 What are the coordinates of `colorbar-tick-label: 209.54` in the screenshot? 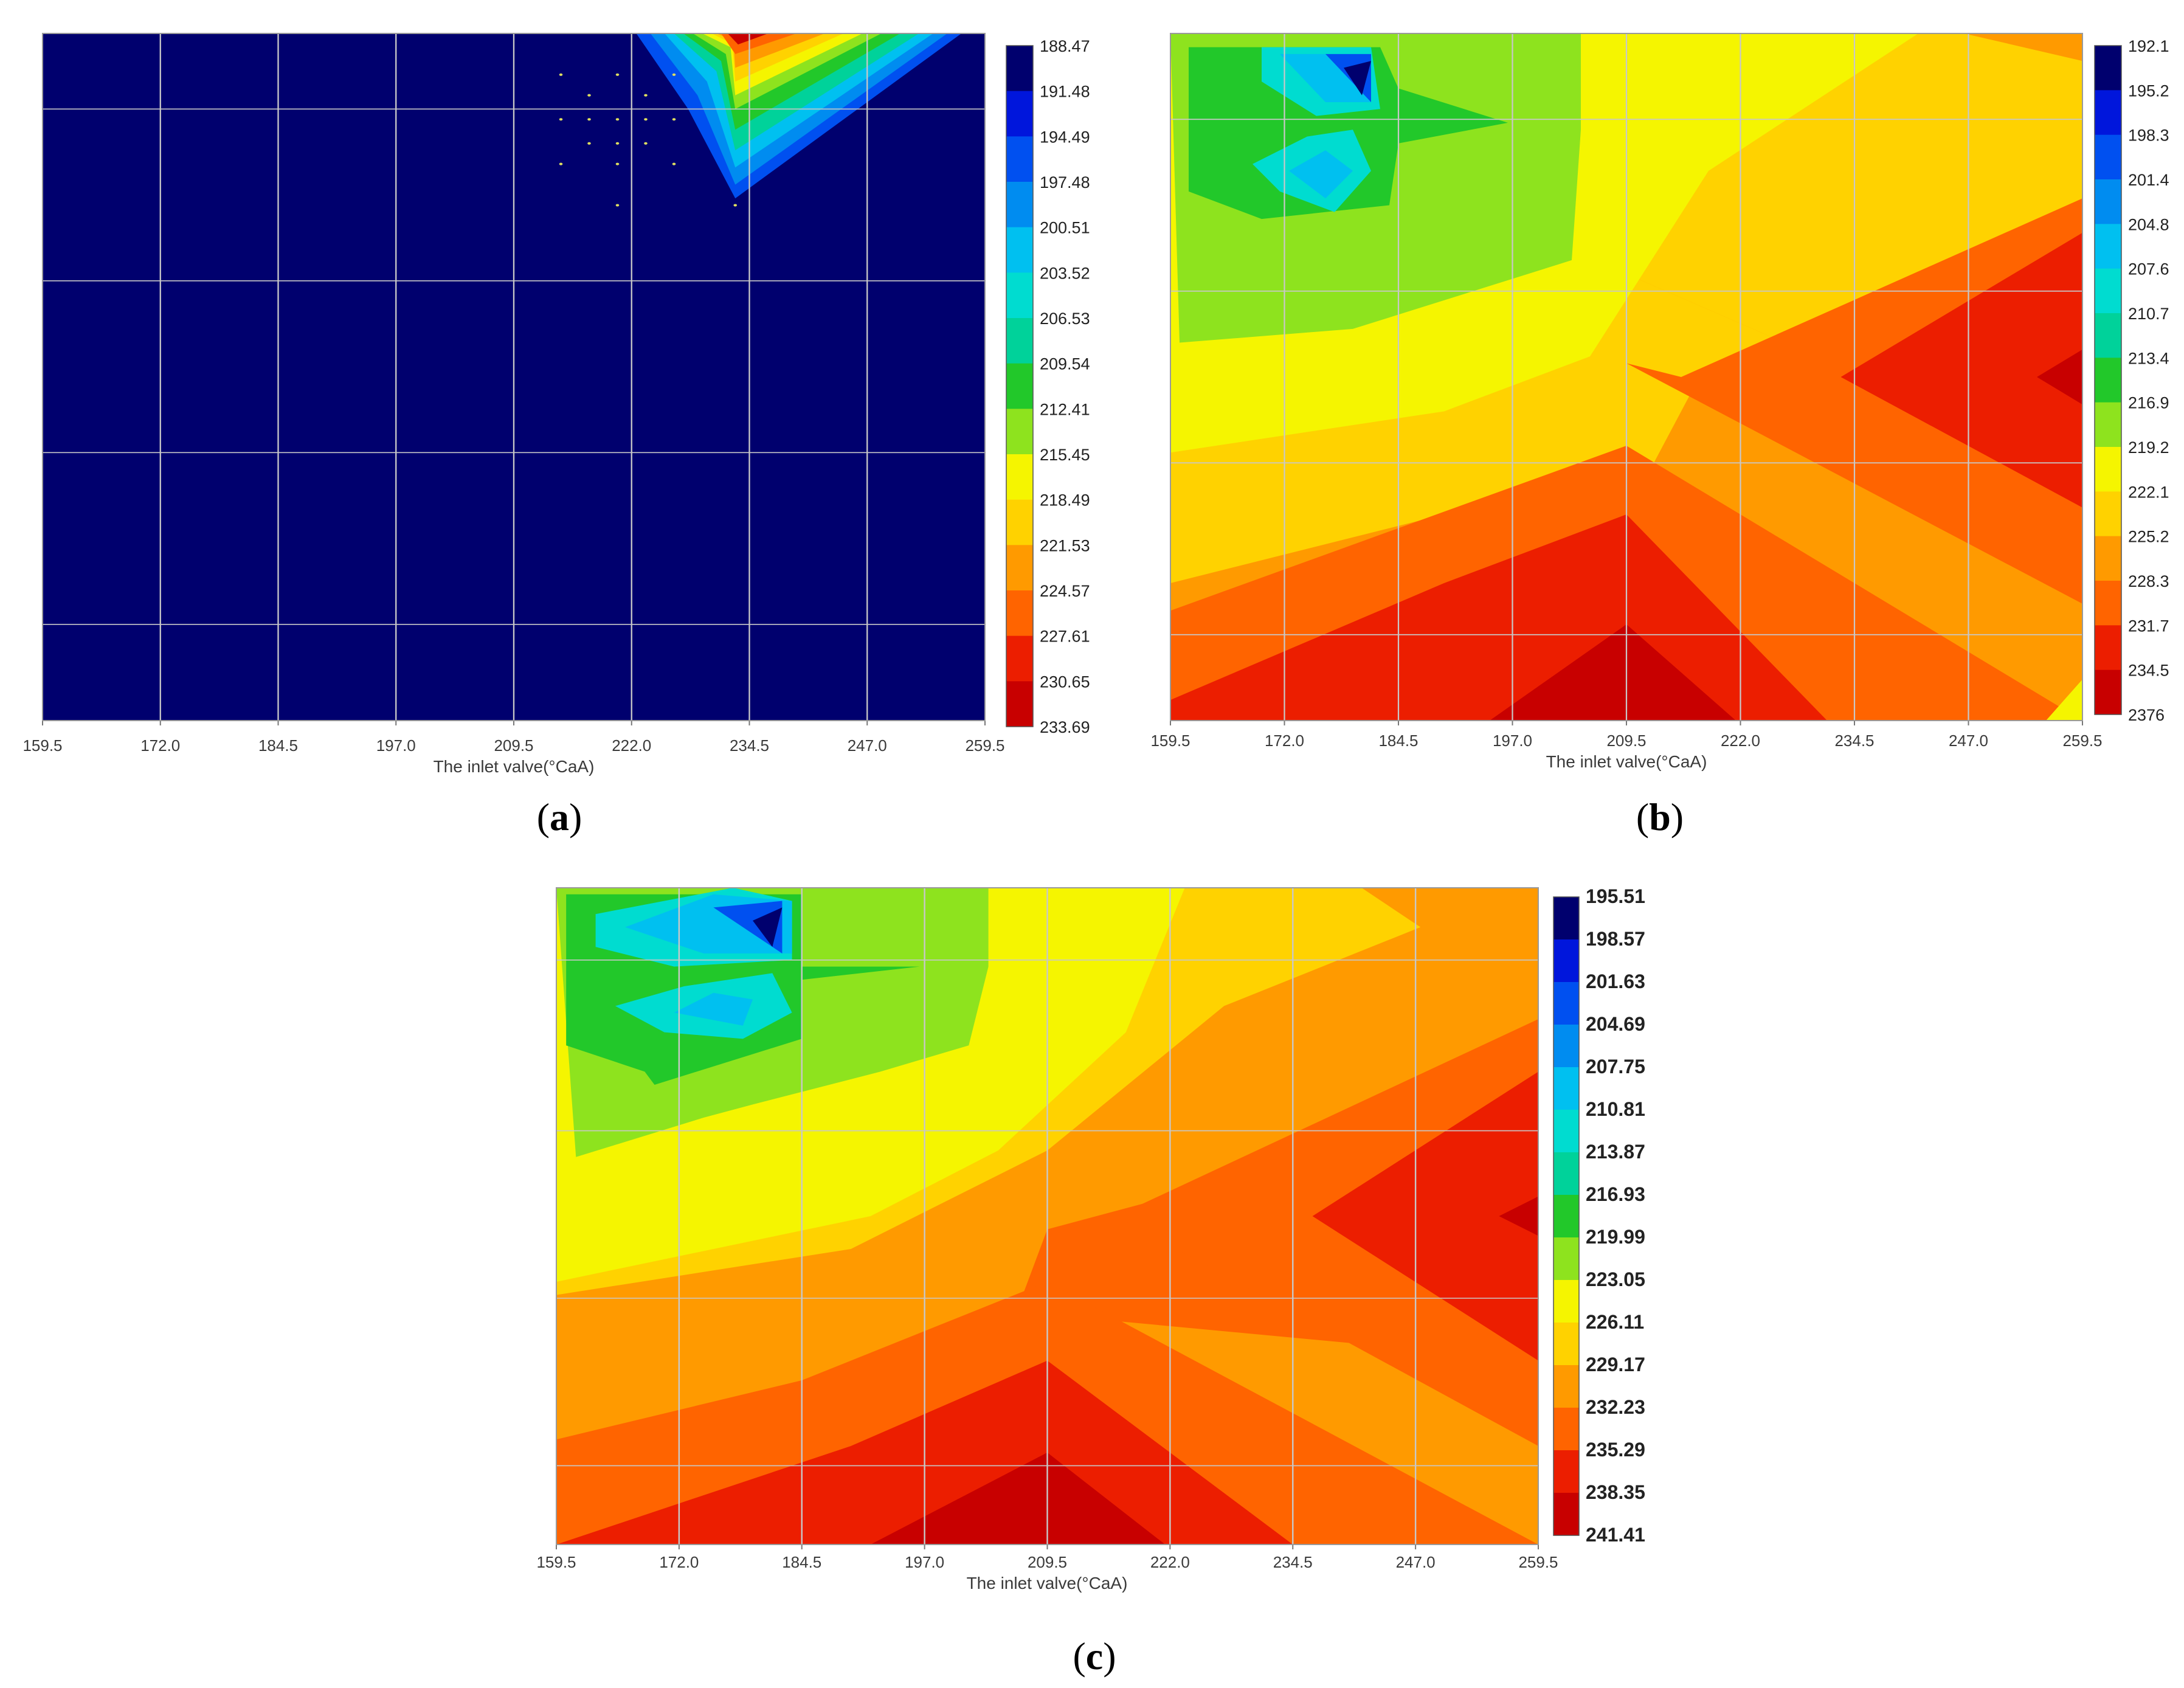 It's located at (1065, 364).